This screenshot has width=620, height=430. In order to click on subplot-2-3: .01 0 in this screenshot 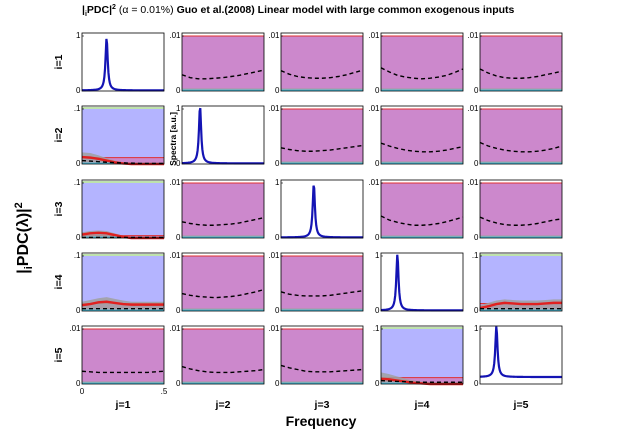, I will do `click(316, 136)`.